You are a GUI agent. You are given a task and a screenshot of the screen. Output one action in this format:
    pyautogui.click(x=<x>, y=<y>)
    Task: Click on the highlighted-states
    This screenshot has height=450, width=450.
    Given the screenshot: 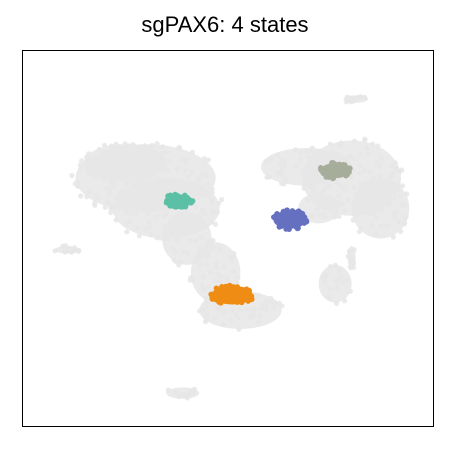 What is the action you would take?
    pyautogui.click(x=258, y=232)
    